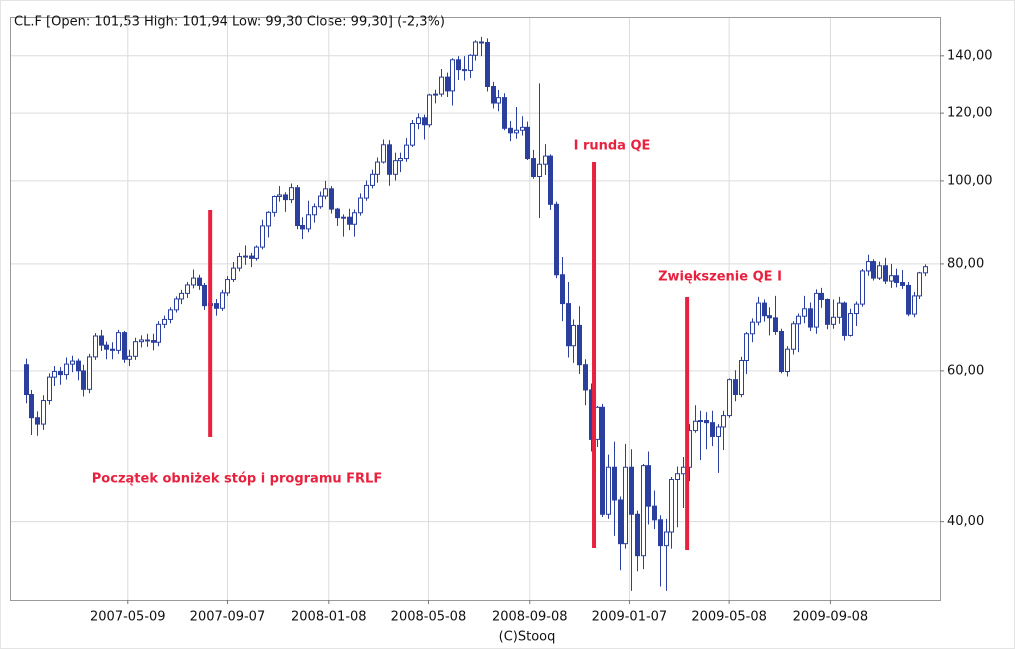 Image resolution: width=1015 pixels, height=649 pixels. I want to click on y-tick-label: 120,00, so click(970, 113).